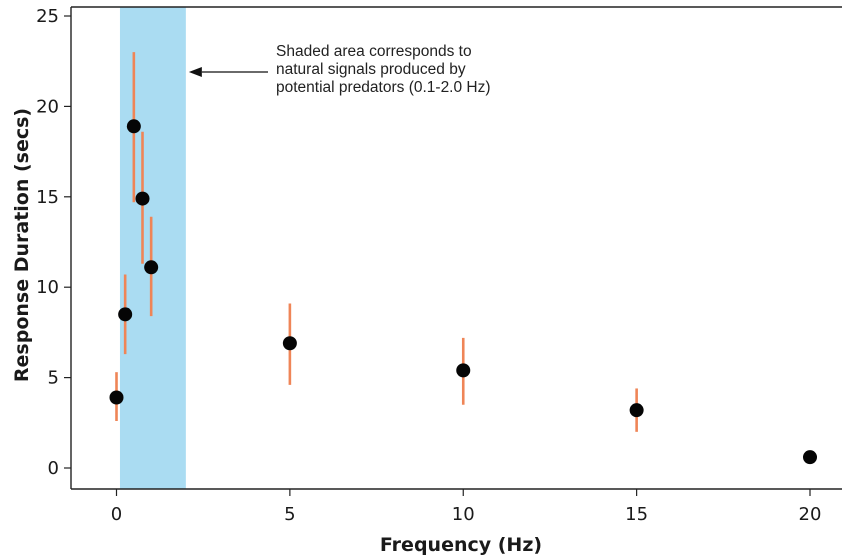  I want to click on x-tick-label: 15, so click(636, 514).